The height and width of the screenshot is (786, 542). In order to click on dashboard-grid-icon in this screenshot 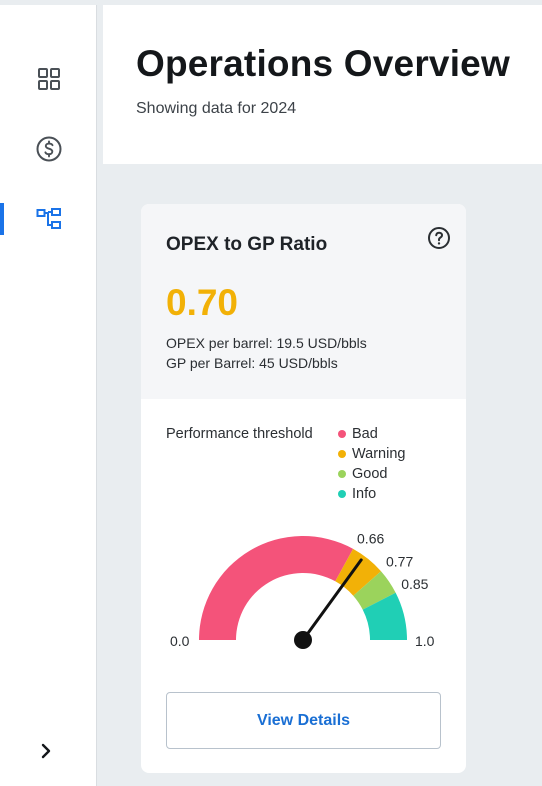, I will do `click(48, 79)`.